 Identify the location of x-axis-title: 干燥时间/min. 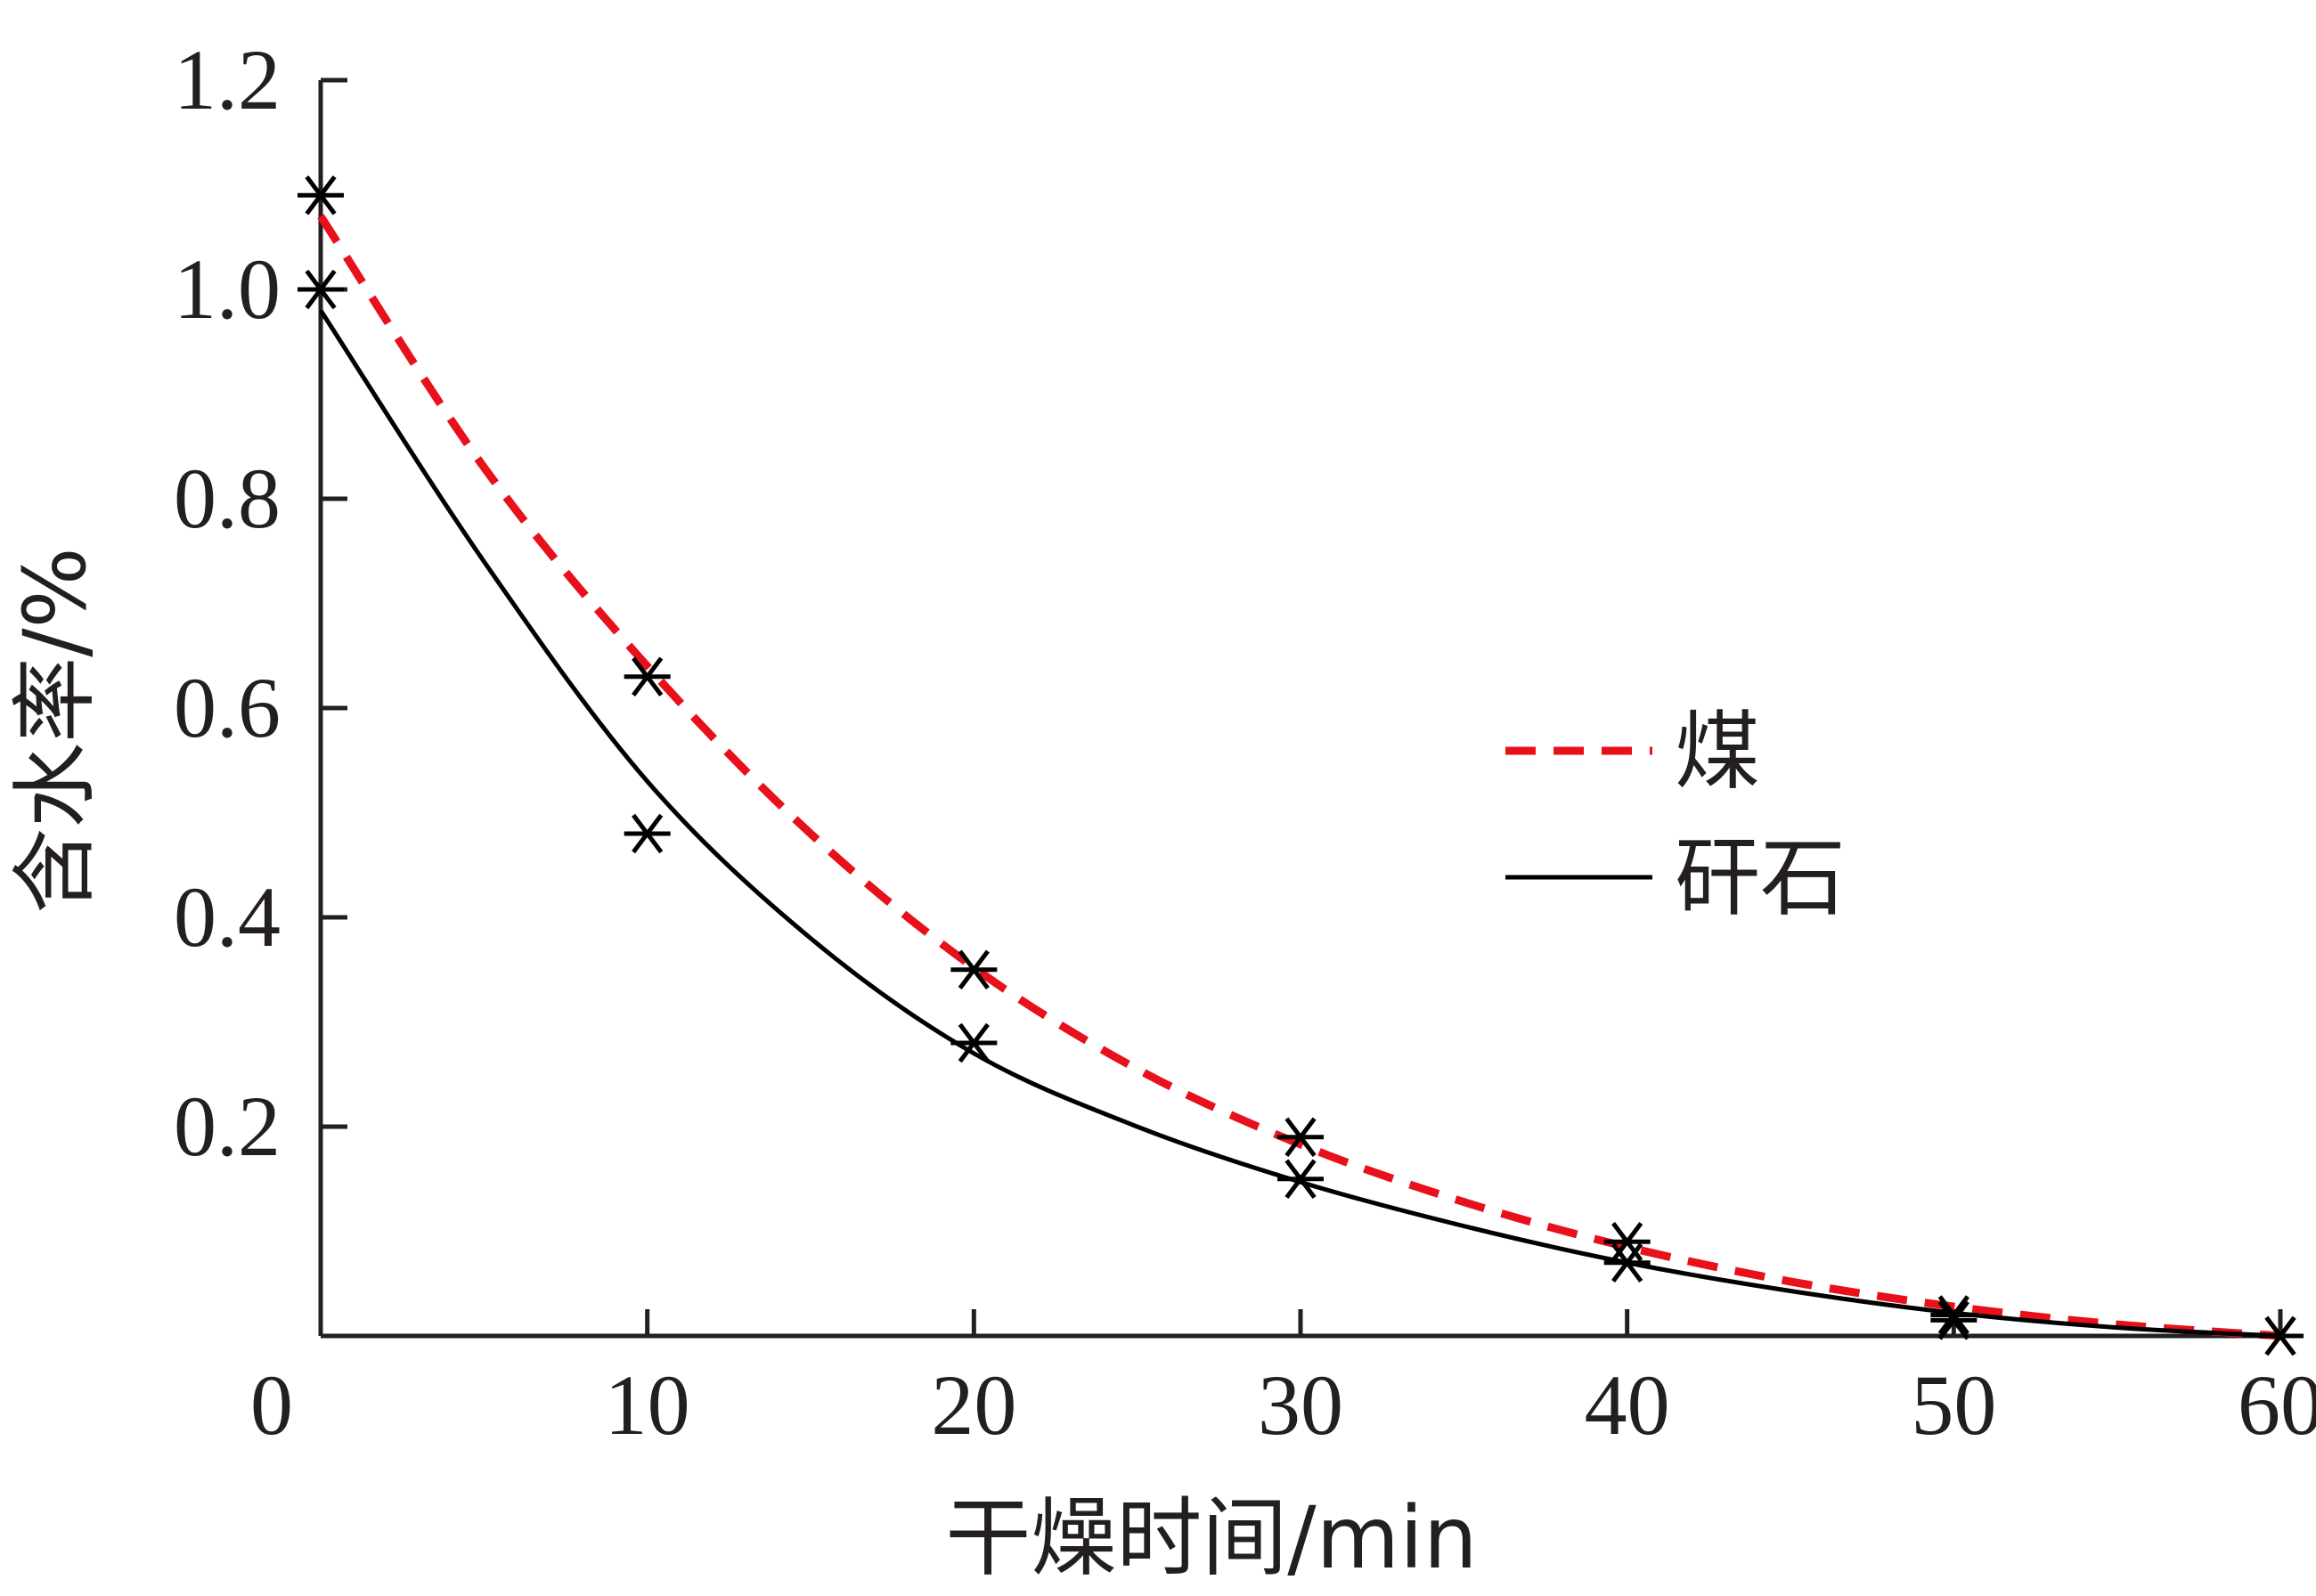
(1211, 1538).